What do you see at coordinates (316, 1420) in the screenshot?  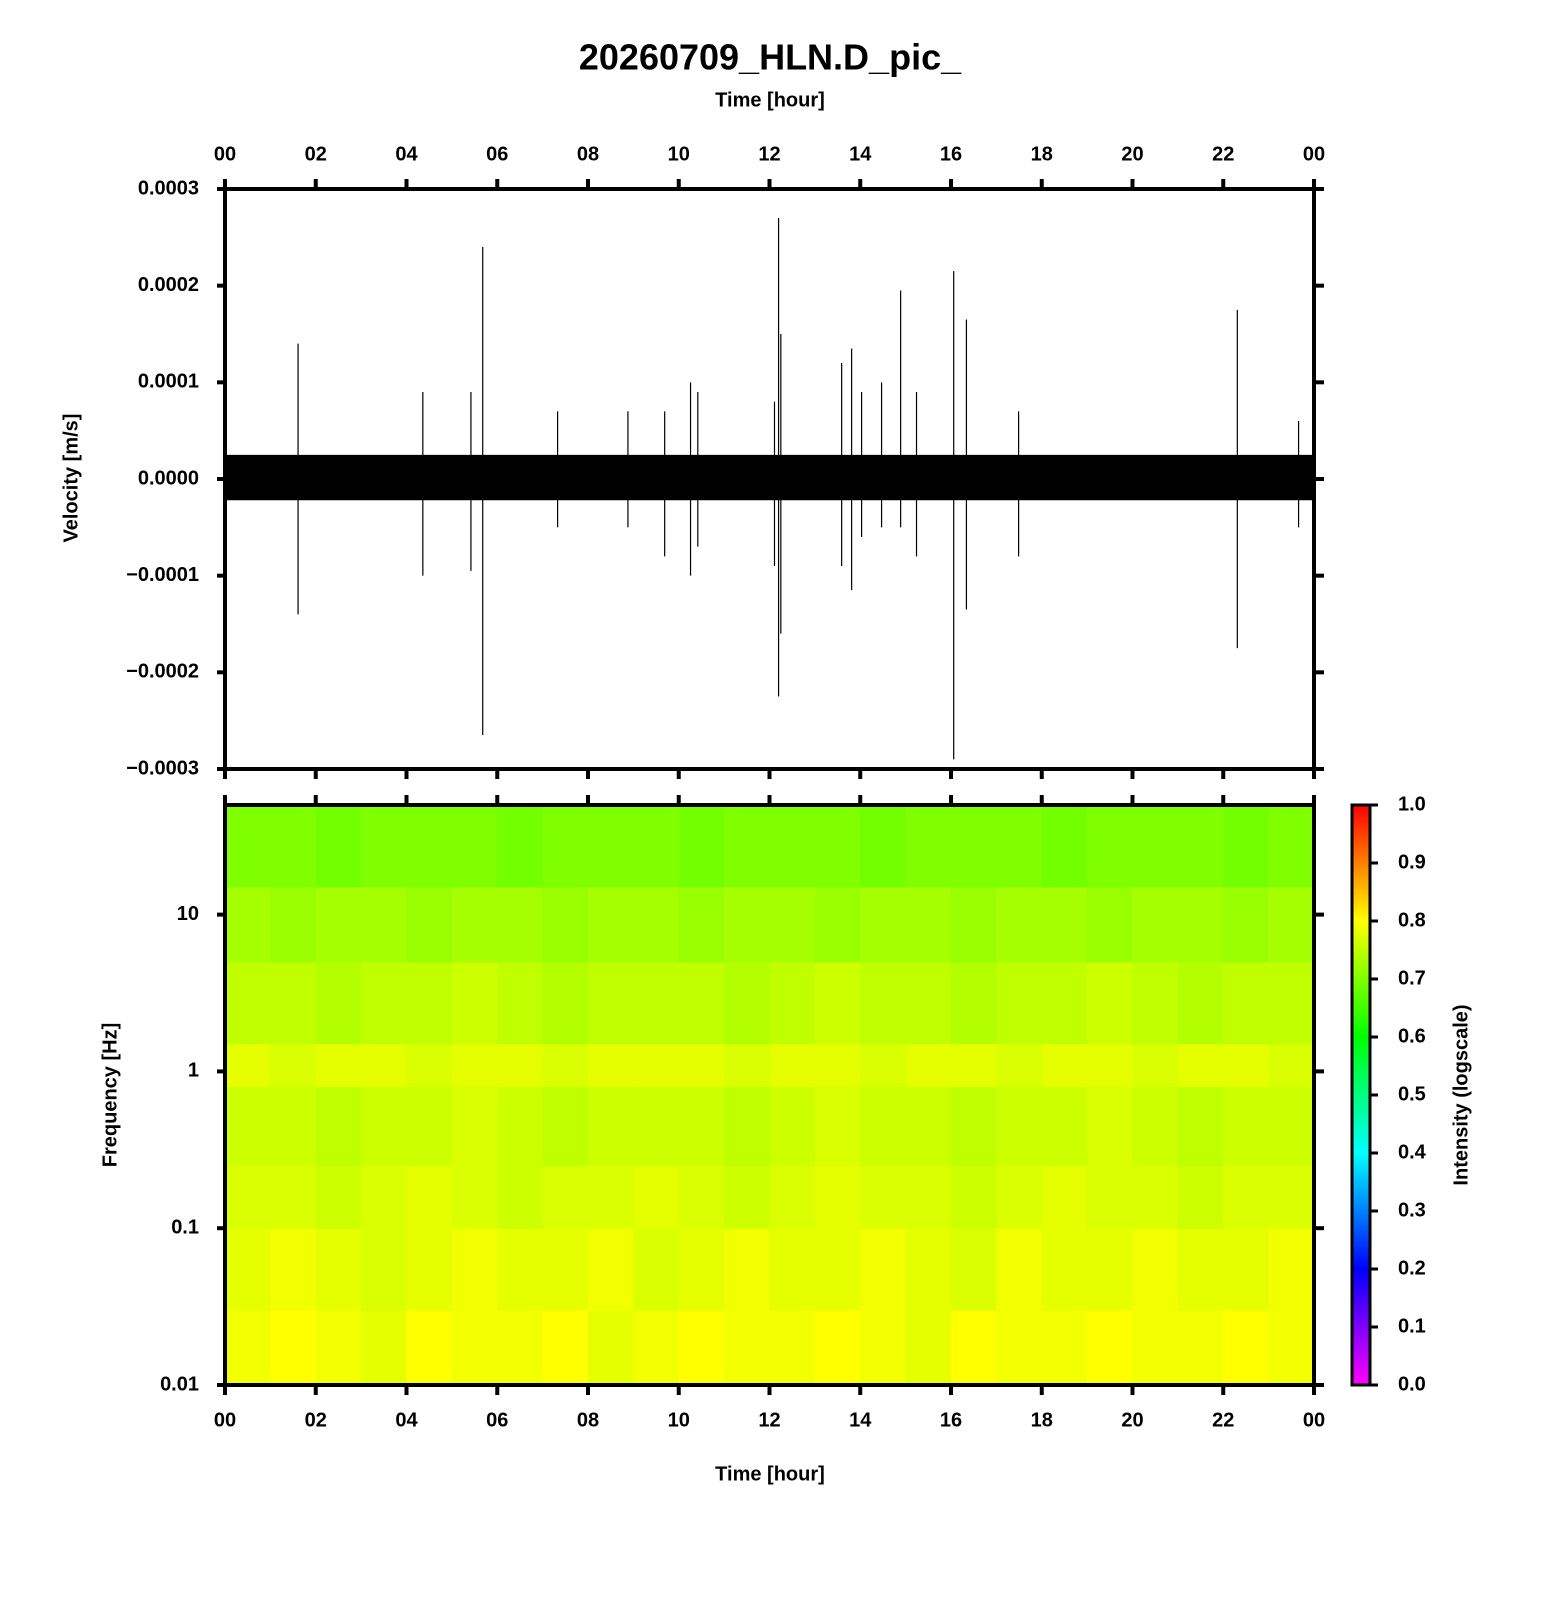 I see `x-tick-label: 02` at bounding box center [316, 1420].